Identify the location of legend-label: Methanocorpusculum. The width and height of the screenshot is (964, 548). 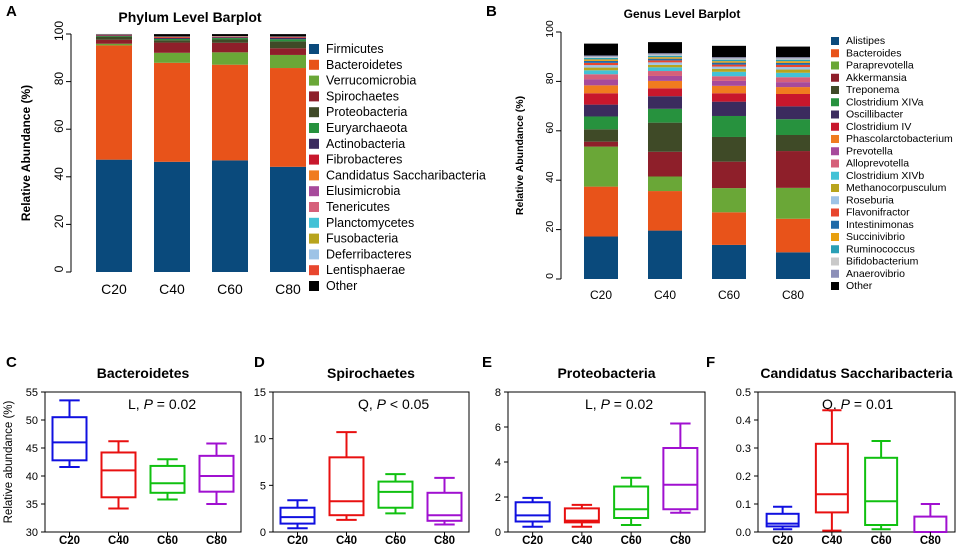
(896, 188).